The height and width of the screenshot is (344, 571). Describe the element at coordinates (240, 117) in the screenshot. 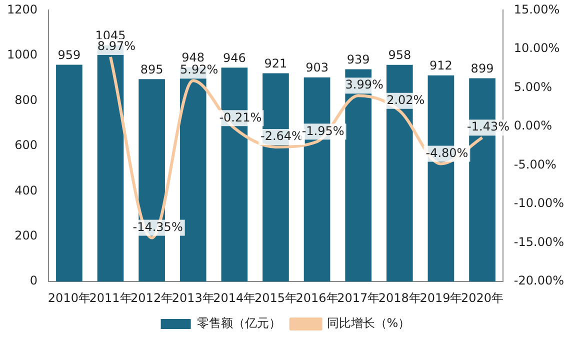

I see `data-label: -0.21%` at that location.